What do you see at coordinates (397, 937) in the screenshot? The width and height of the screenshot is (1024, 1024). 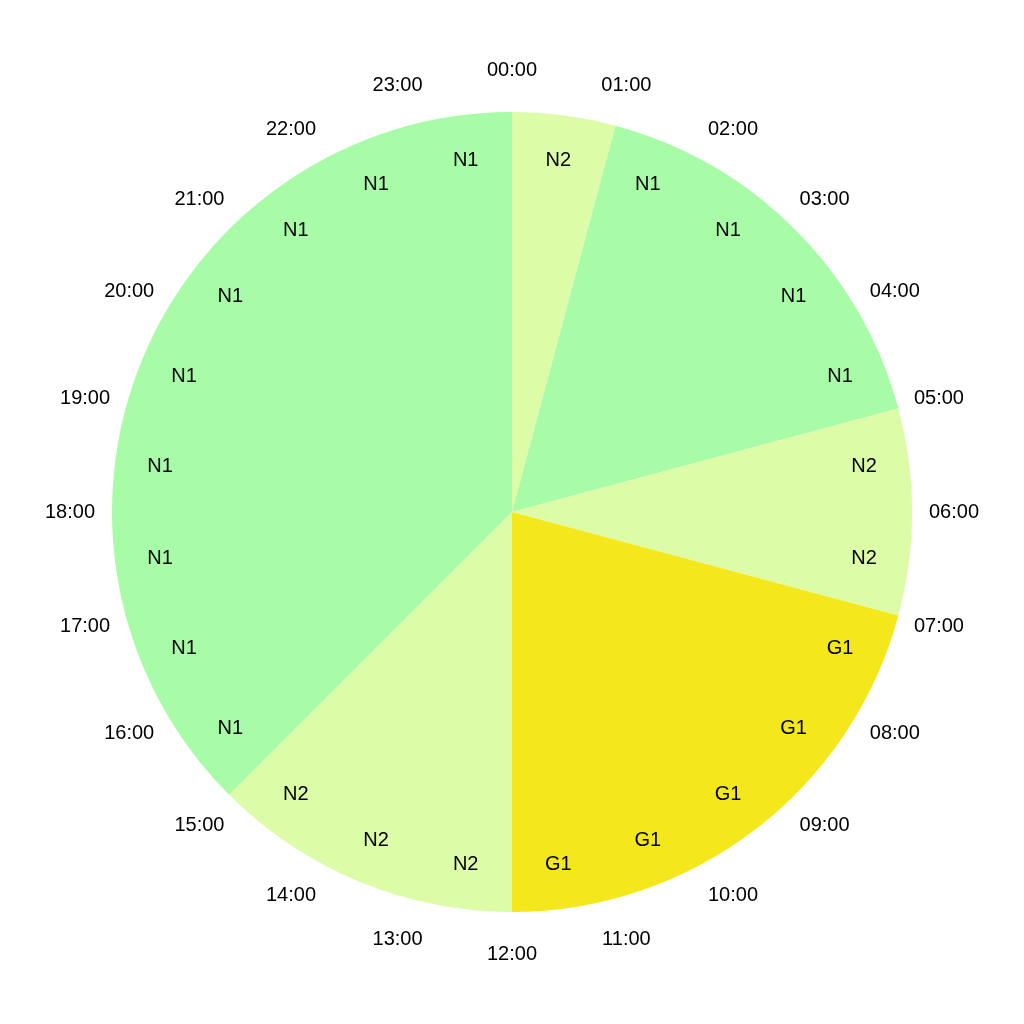 I see `text: 13:00` at bounding box center [397, 937].